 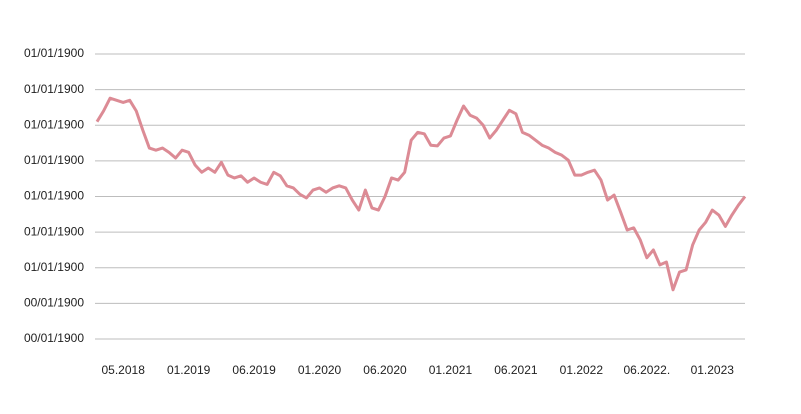 I want to click on x-tick-label: 01.2020, so click(x=320, y=370).